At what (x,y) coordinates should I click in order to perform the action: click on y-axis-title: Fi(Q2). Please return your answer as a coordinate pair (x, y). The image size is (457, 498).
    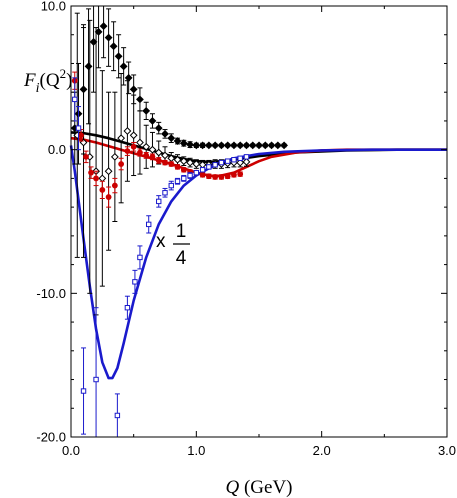
    Looking at the image, I should click on (47, 81).